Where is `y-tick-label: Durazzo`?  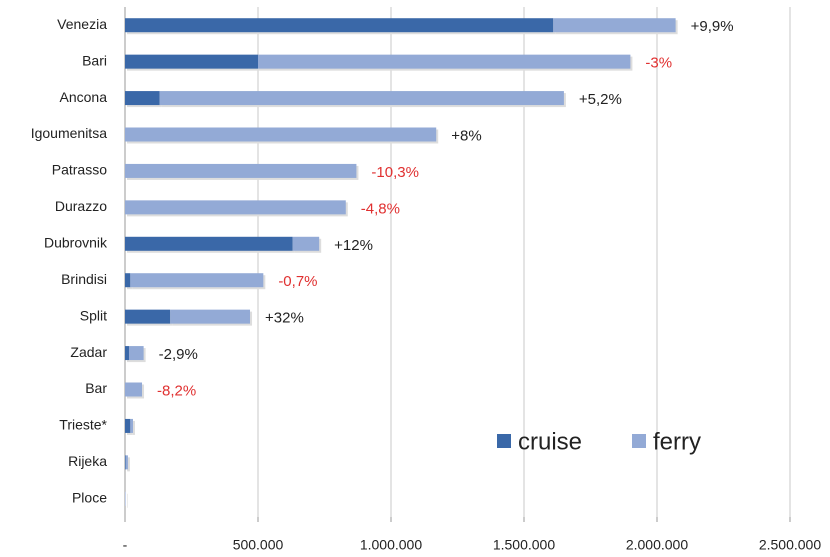 y-tick-label: Durazzo is located at coordinates (81, 206).